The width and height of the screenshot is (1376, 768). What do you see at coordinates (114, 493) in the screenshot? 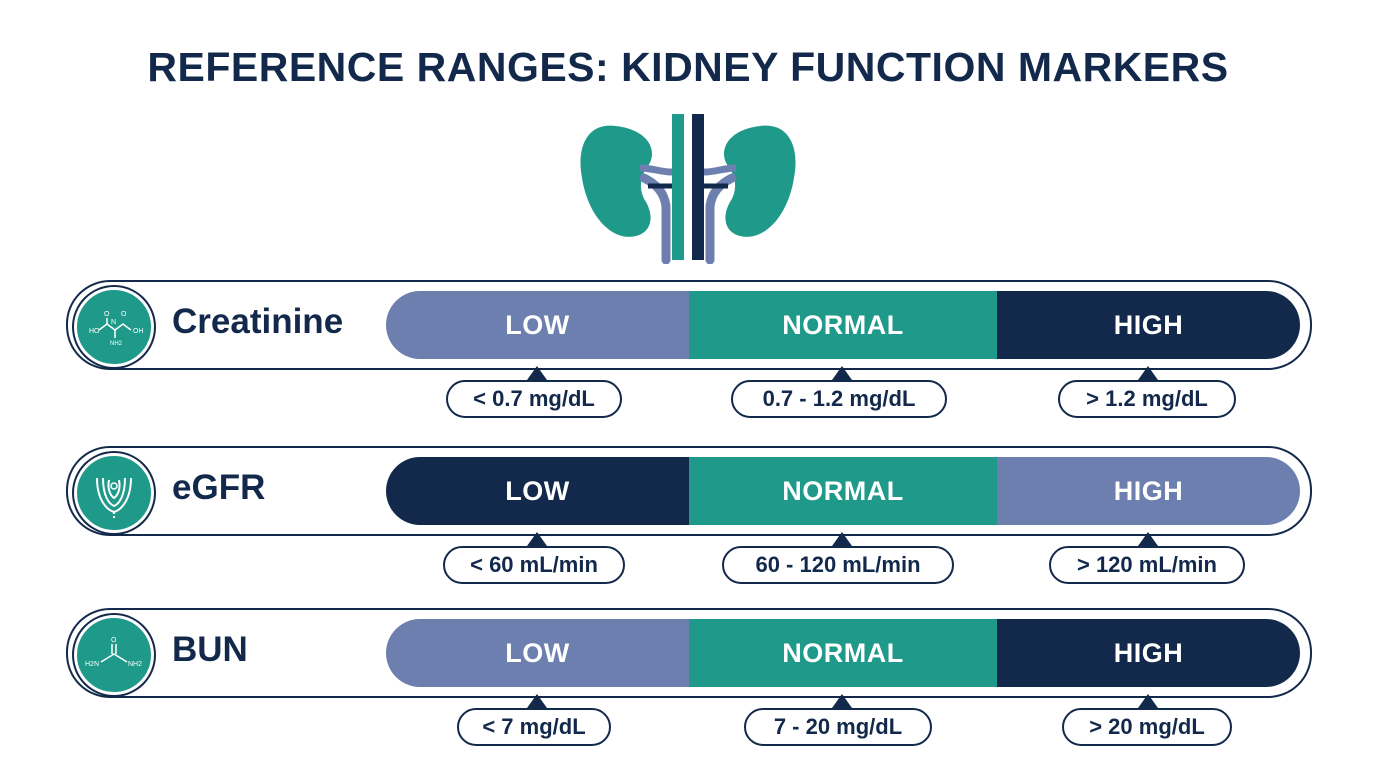
I see `nephron-filter-icon` at bounding box center [114, 493].